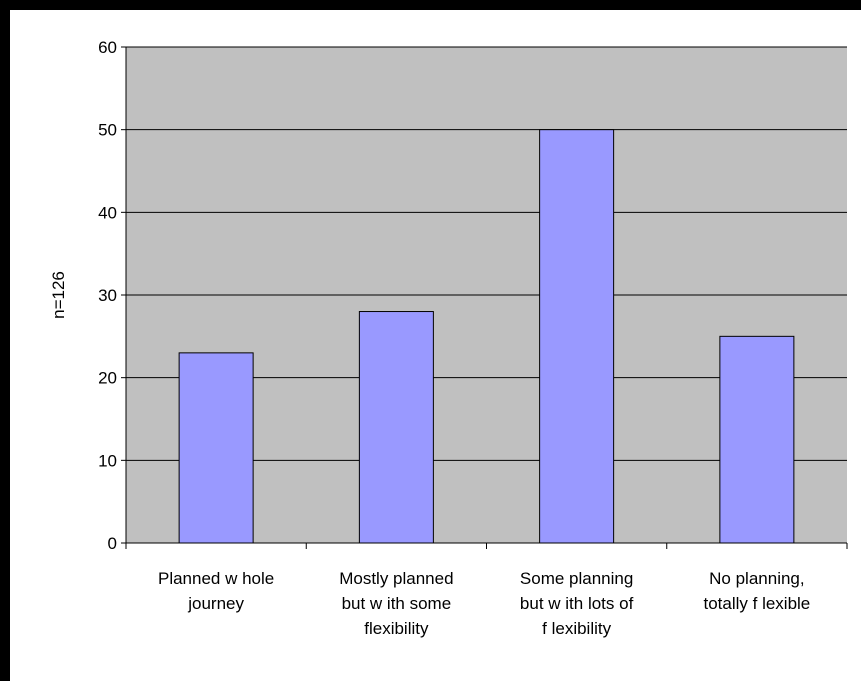 The image size is (861, 681). Describe the element at coordinates (756, 591) in the screenshot. I see `x-tick-label: No planning, totally f lexible` at that location.